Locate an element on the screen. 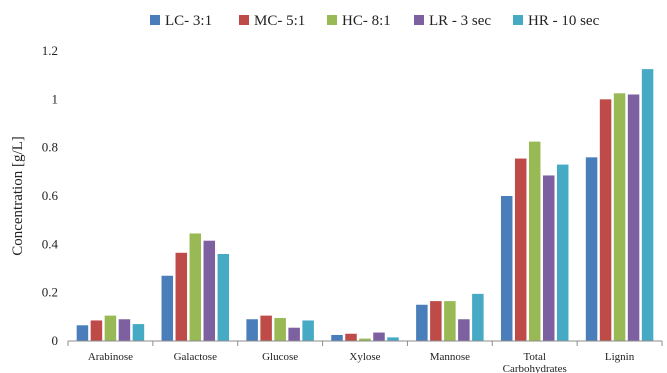 The image size is (667, 373). legend-item: LR - 3 sec is located at coordinates (452, 21).